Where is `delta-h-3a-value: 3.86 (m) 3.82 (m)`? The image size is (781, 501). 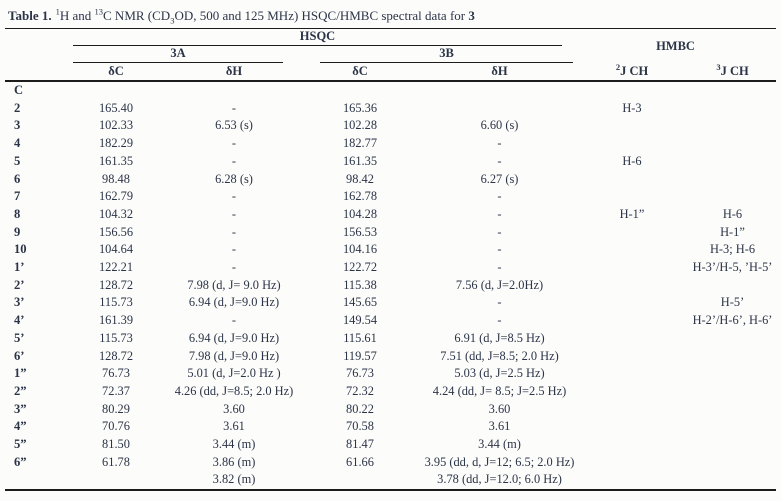 delta-h-3a-value: 3.86 (m) 3.82 (m) is located at coordinates (234, 470).